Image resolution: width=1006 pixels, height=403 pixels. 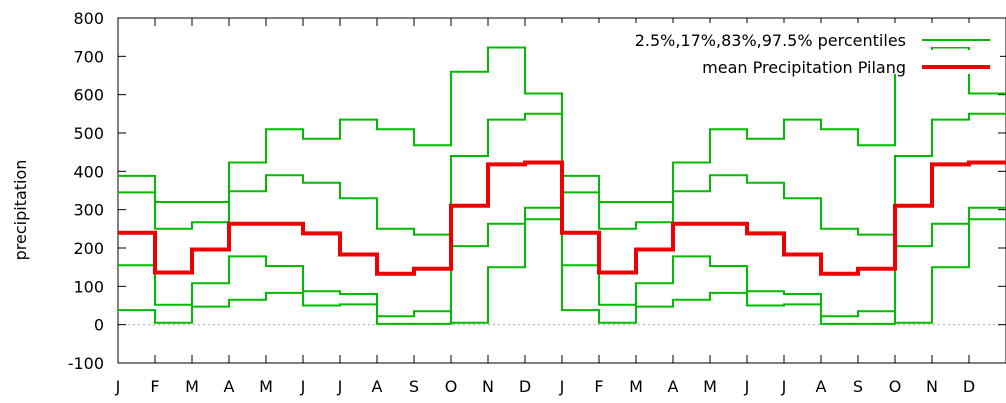 What do you see at coordinates (86, 363) in the screenshot?
I see `y-tick-label: -100` at bounding box center [86, 363].